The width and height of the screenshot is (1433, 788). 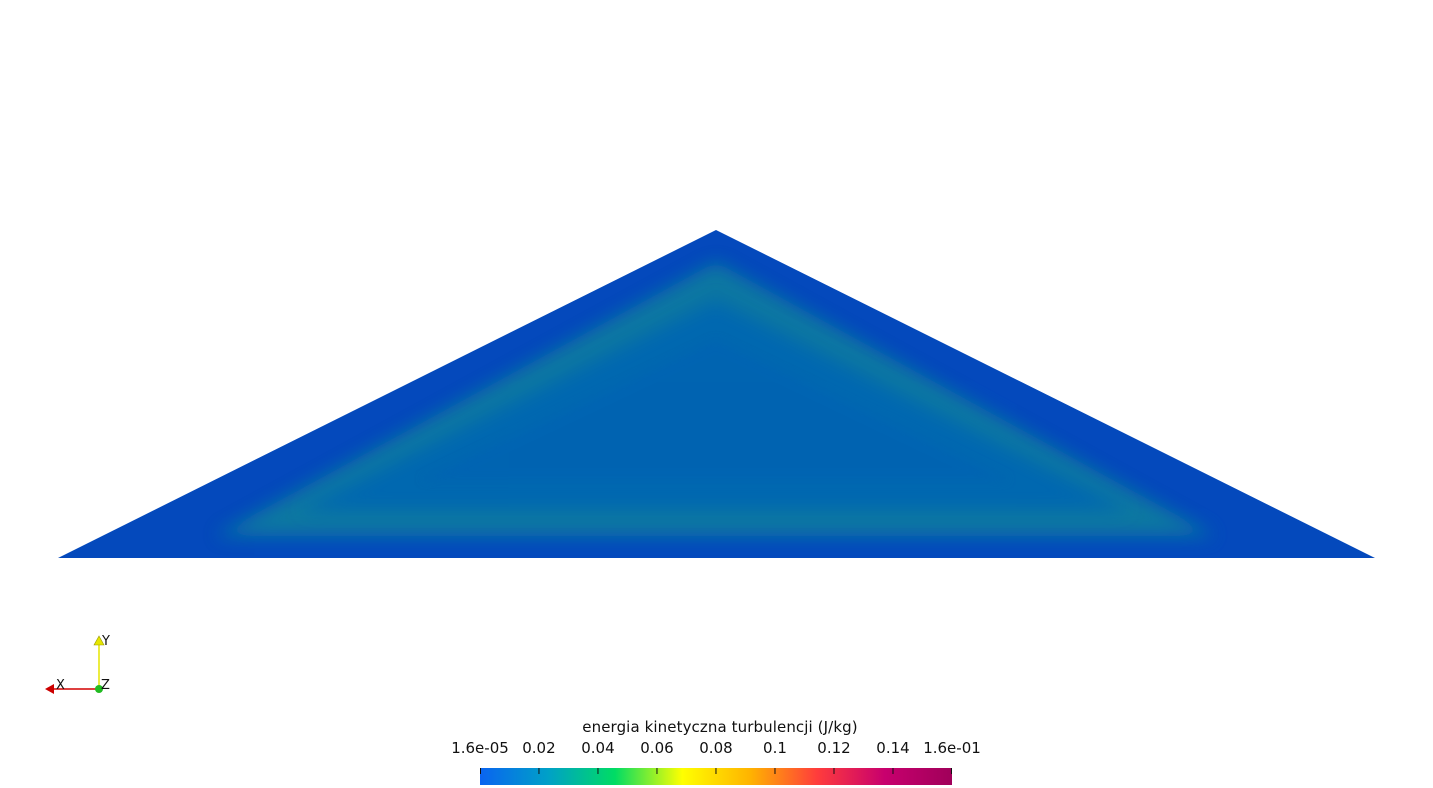 I want to click on scalar-bar-tick-label: 0.08, so click(x=716, y=748).